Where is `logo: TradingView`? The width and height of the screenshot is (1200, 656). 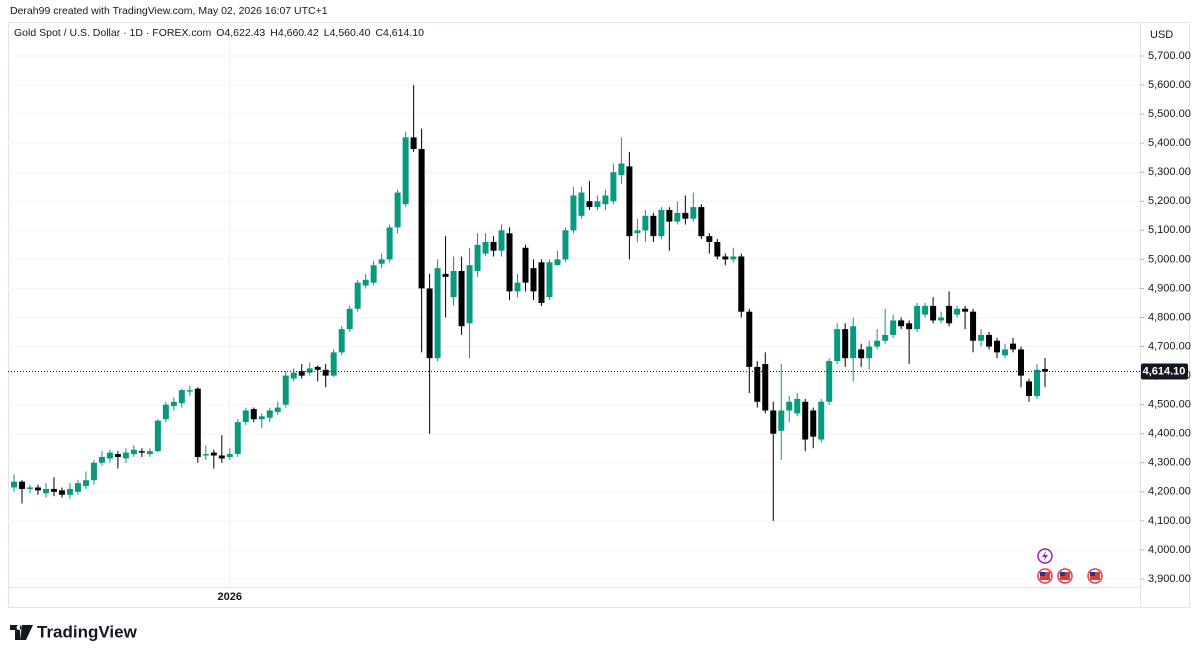 logo: TradingView is located at coordinates (74, 631).